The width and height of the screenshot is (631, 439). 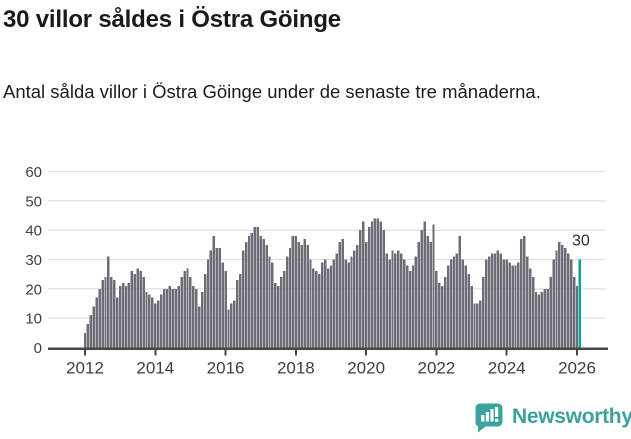 What do you see at coordinates (437, 368) in the screenshot?
I see `x-axis-label: 2022` at bounding box center [437, 368].